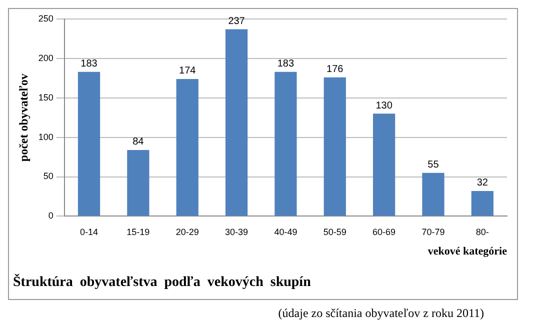  Describe the element at coordinates (187, 71) in the screenshot. I see `data-label: 174` at that location.